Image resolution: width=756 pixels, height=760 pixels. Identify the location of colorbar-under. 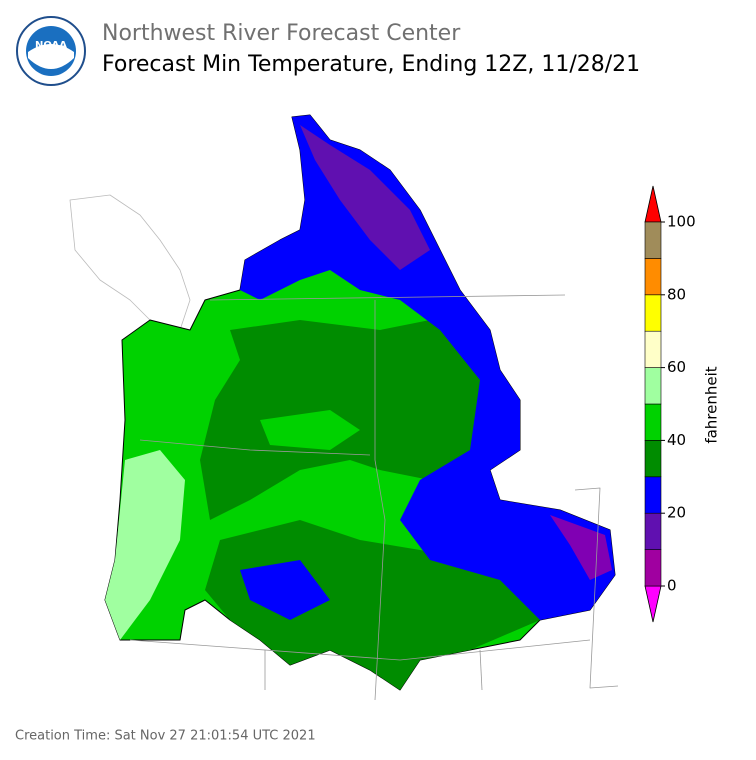
(653, 604).